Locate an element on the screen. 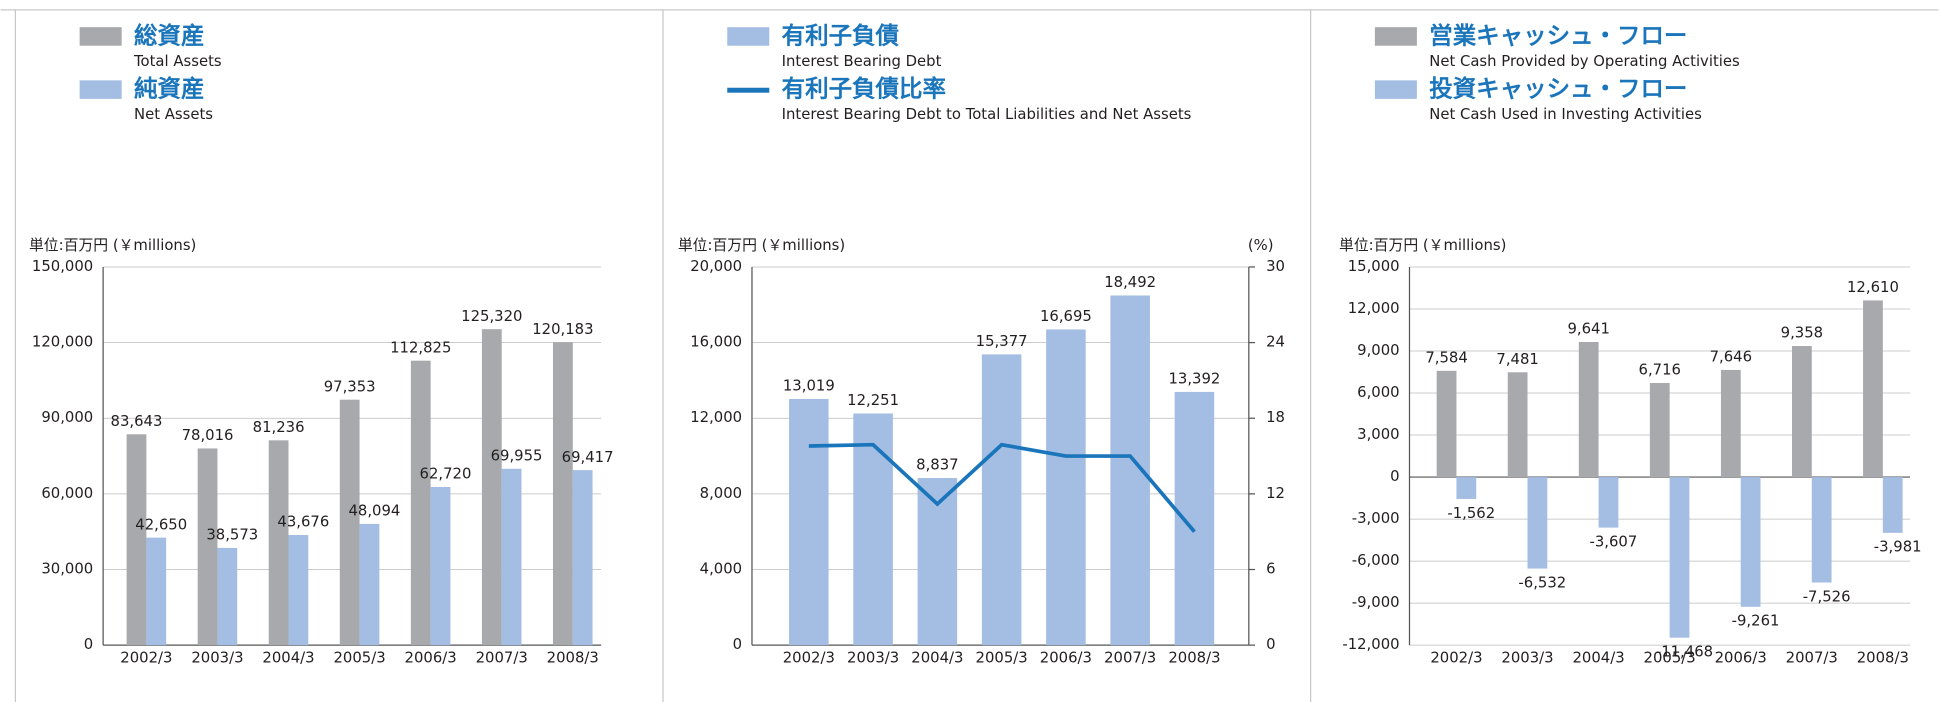 Image resolution: width=1939 pixels, height=702 pixels. value-label: 12,251 is located at coordinates (873, 400).